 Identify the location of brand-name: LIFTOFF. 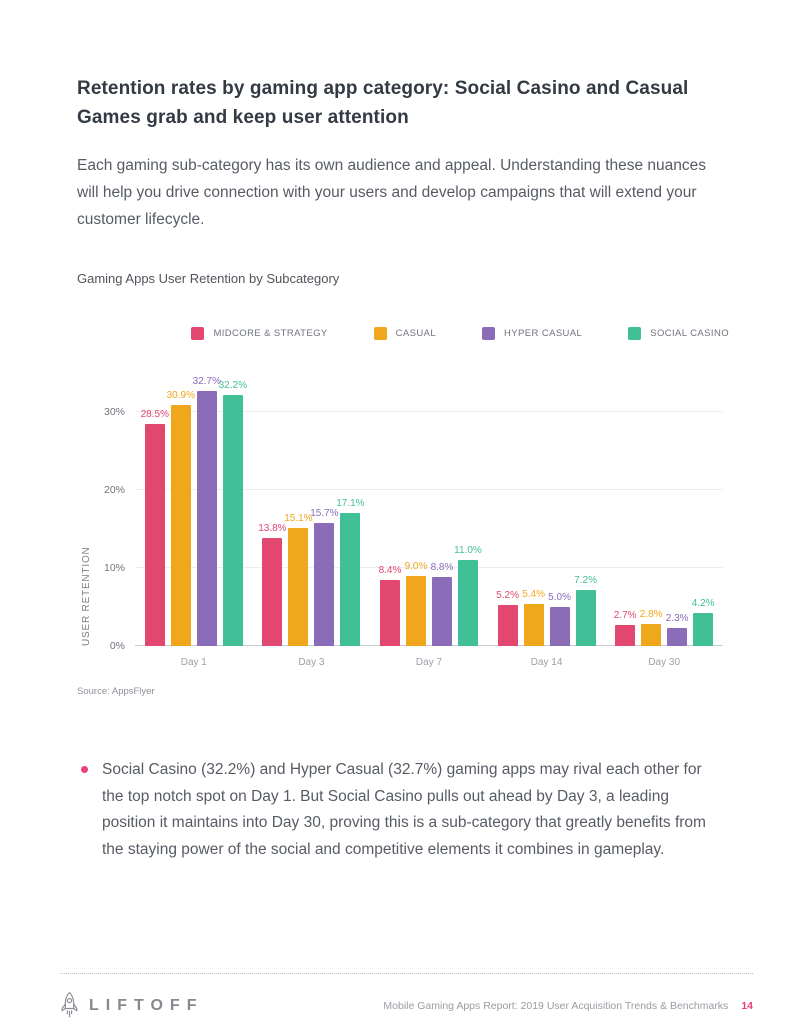
(146, 1005).